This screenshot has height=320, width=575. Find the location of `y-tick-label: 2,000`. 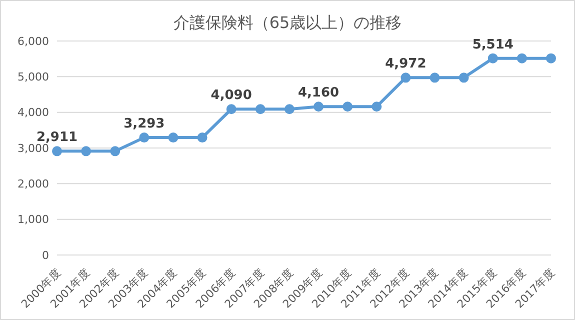

y-tick-label: 2,000 is located at coordinates (33, 184).